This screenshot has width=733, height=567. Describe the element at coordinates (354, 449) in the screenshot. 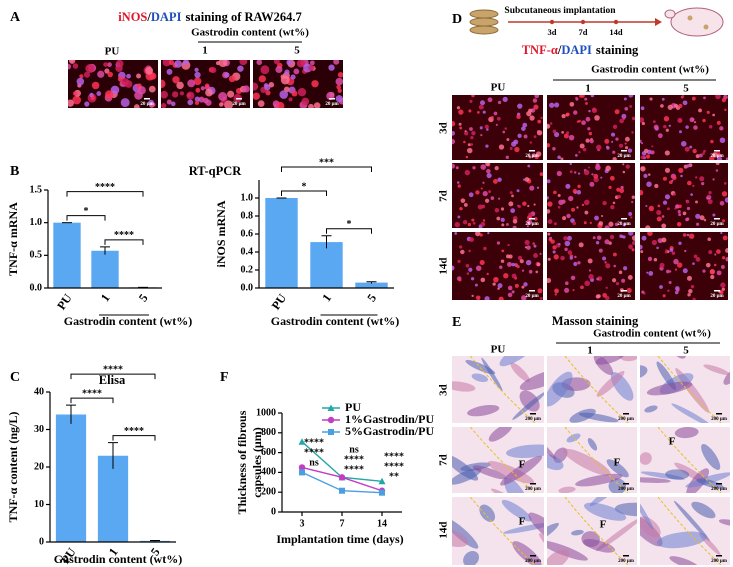

I see `significance-label: ns` at that location.